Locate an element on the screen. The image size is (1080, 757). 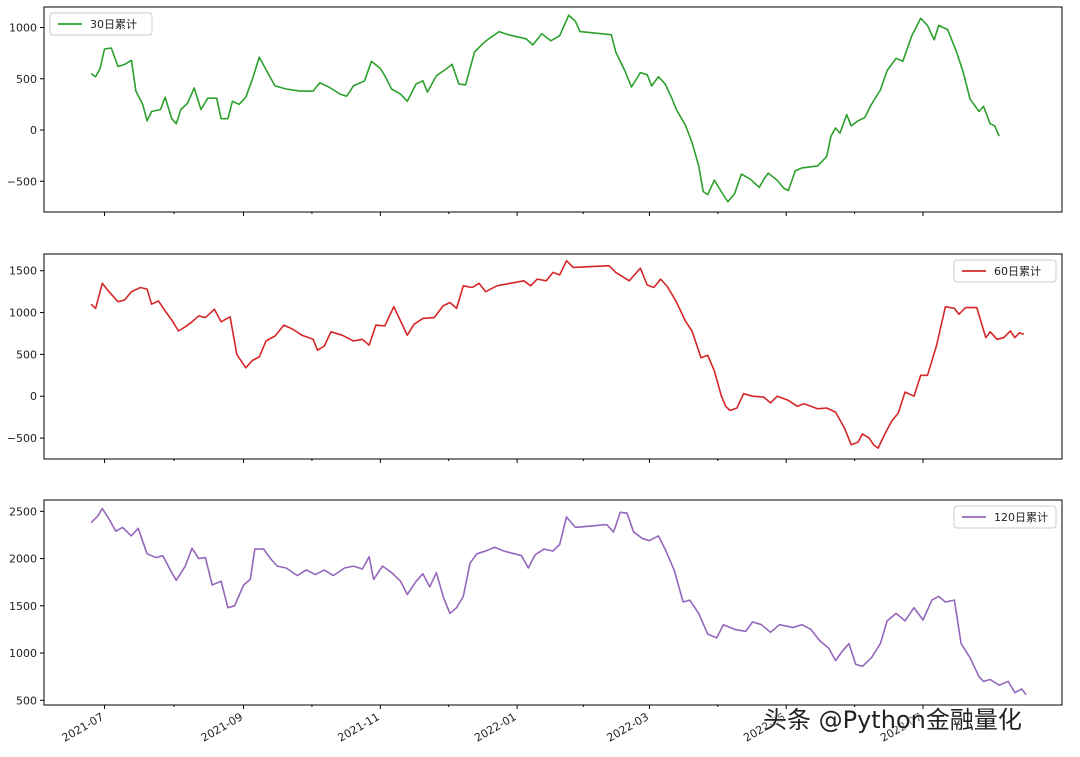
x-tick-label: 2021-11 is located at coordinates (359, 727).